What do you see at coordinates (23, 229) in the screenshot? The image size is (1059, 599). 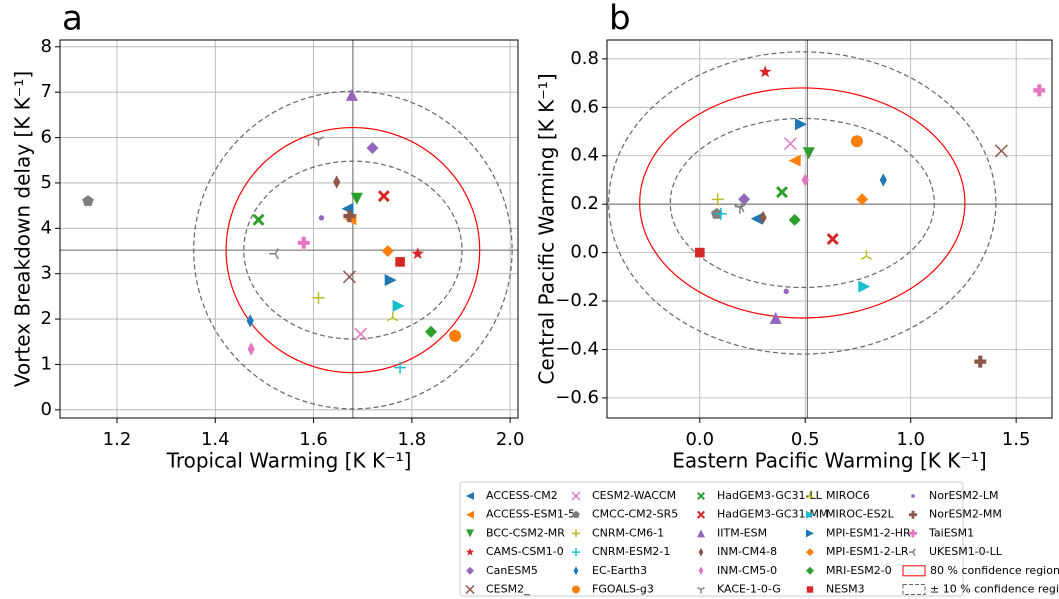 I see `y-axis-label: Vortex Breakdown delay [K K⁻¹]` at bounding box center [23, 229].